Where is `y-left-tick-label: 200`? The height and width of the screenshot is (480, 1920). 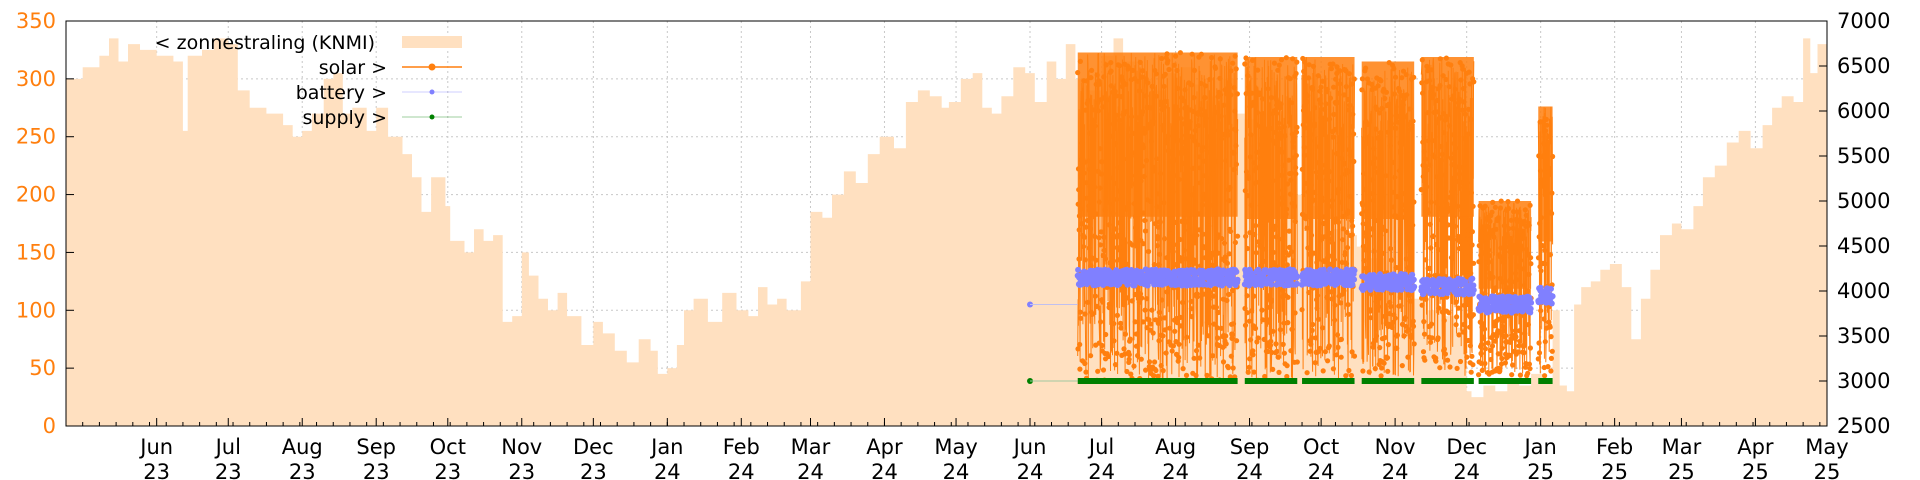 y-left-tick-label: 200 is located at coordinates (36, 195).